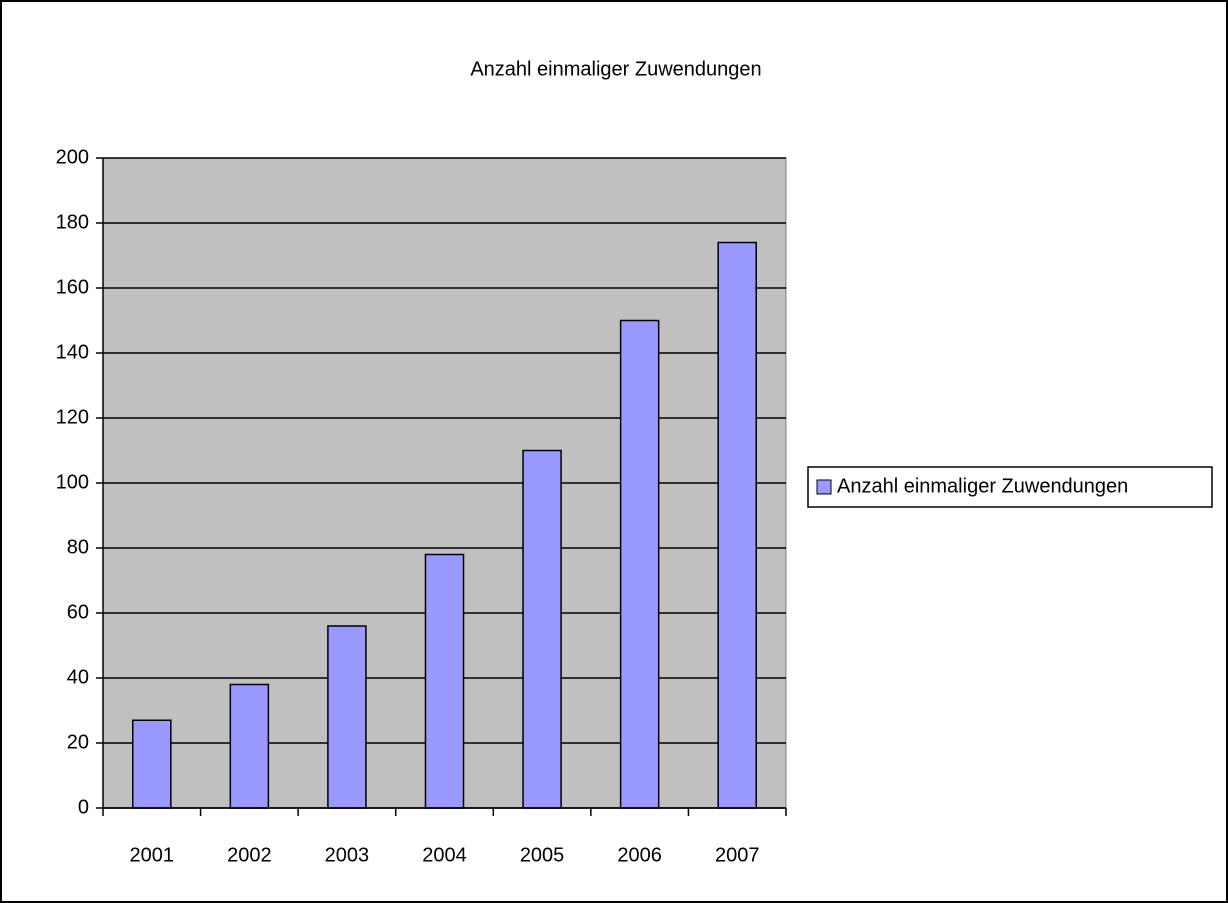  What do you see at coordinates (78, 677) in the screenshot?
I see `y-tick-label: 40` at bounding box center [78, 677].